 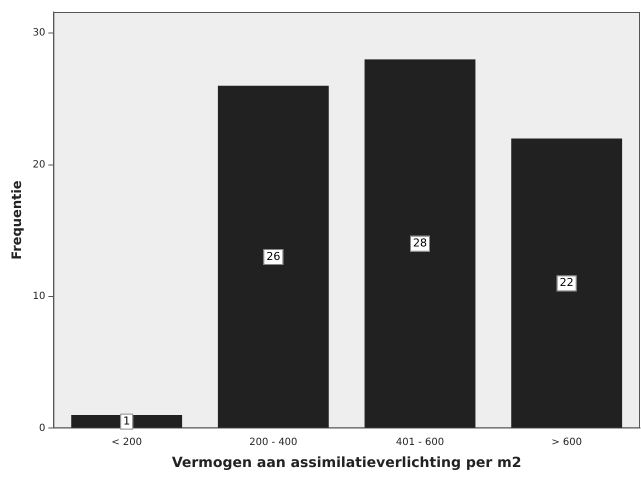 I want to click on data-label: 22, so click(x=567, y=283).